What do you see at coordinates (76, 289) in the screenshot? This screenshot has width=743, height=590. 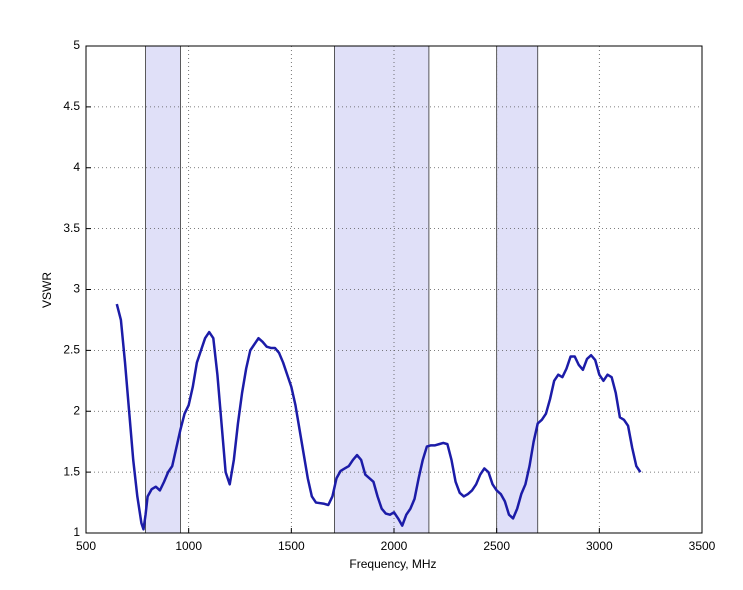 I see `y-tick-label: 3` at bounding box center [76, 289].